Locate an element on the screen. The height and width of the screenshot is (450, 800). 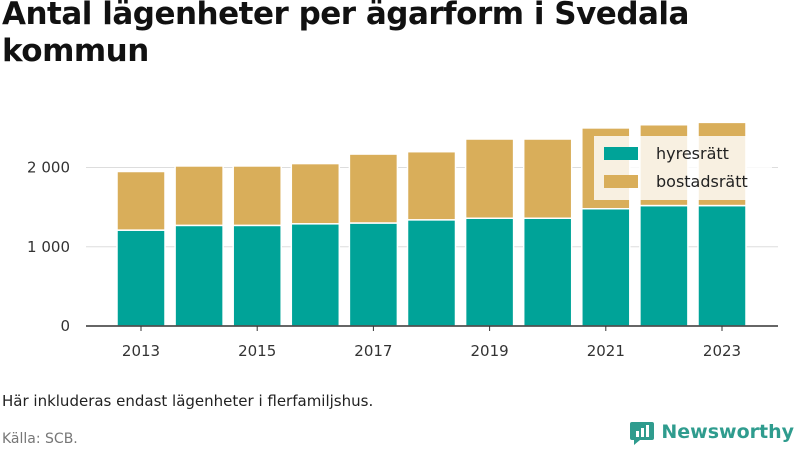
bar-bostadsrätt-2016 is located at coordinates (315, 193).